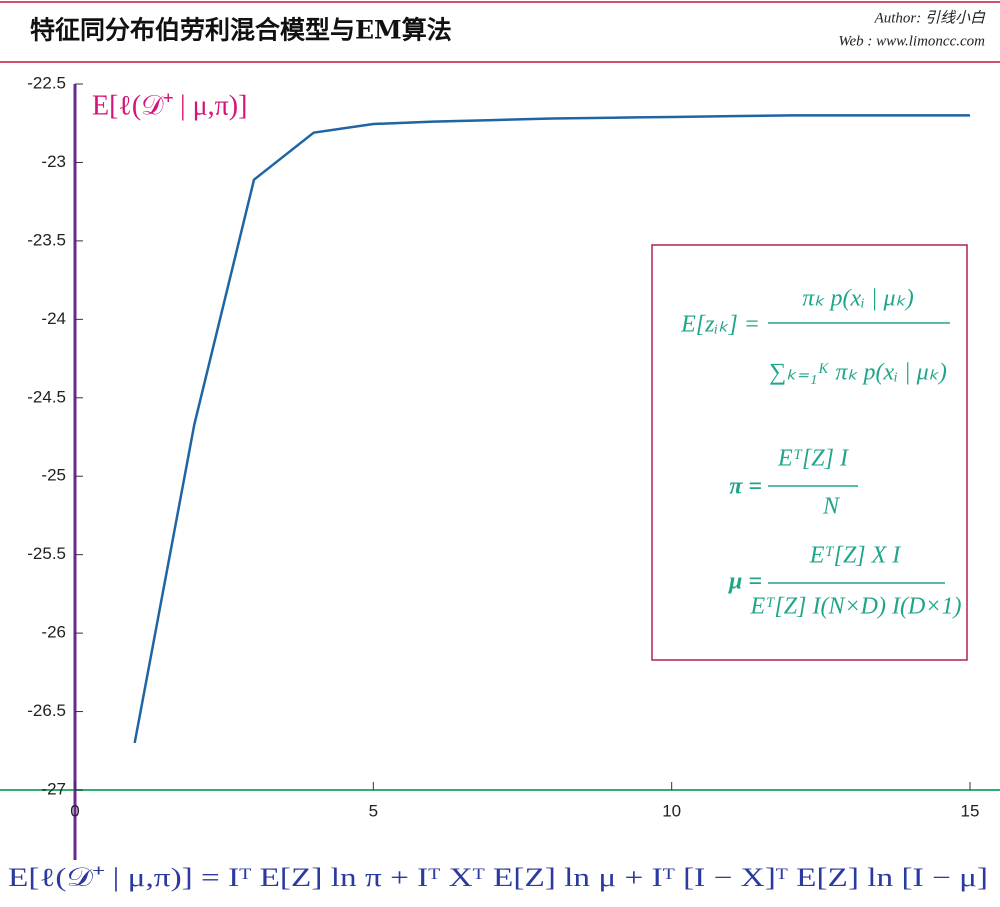 This screenshot has height=907, width=1000. I want to click on x-tick-label: 5, so click(373, 810).